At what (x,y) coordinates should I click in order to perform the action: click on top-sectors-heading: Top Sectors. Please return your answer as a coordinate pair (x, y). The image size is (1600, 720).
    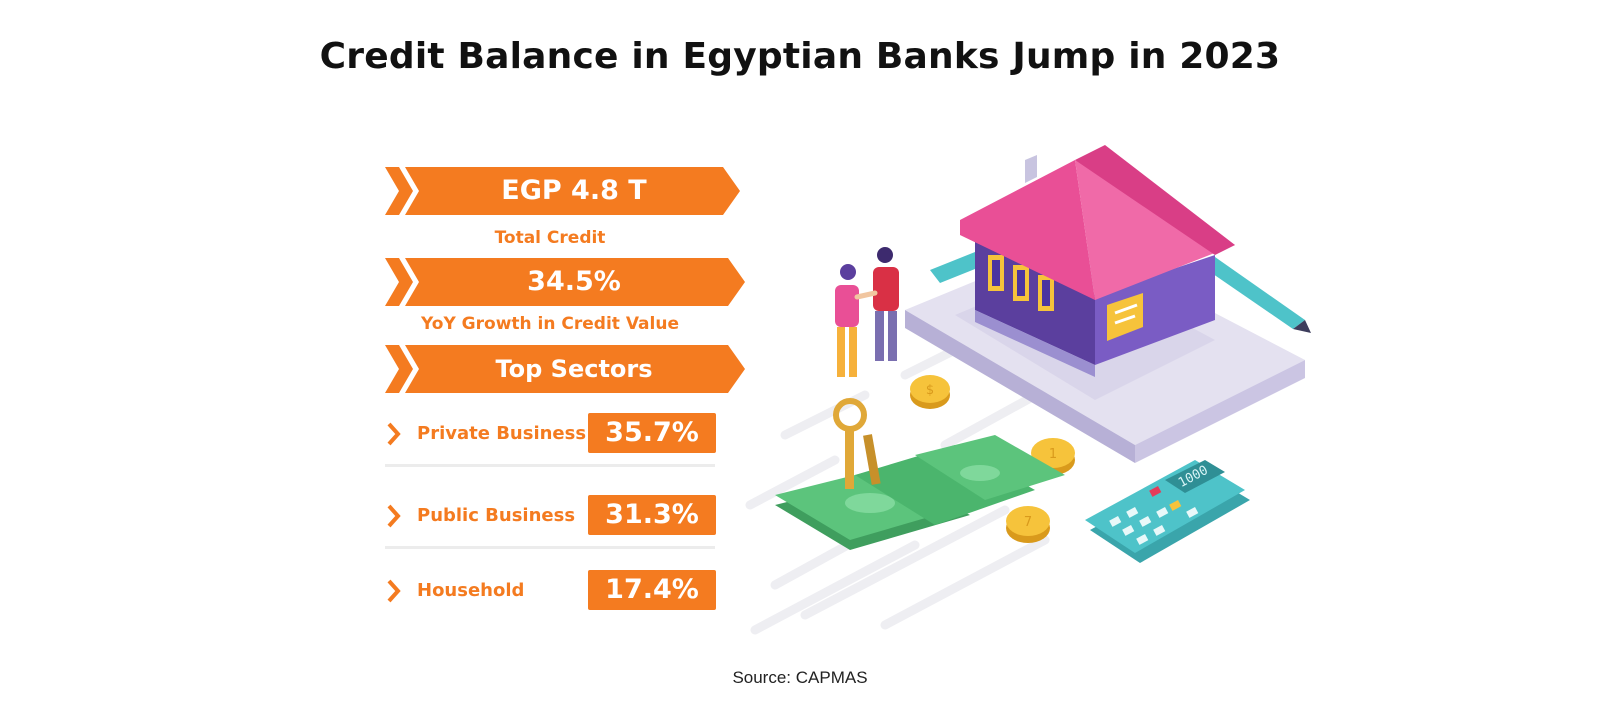
    Looking at the image, I should click on (574, 369).